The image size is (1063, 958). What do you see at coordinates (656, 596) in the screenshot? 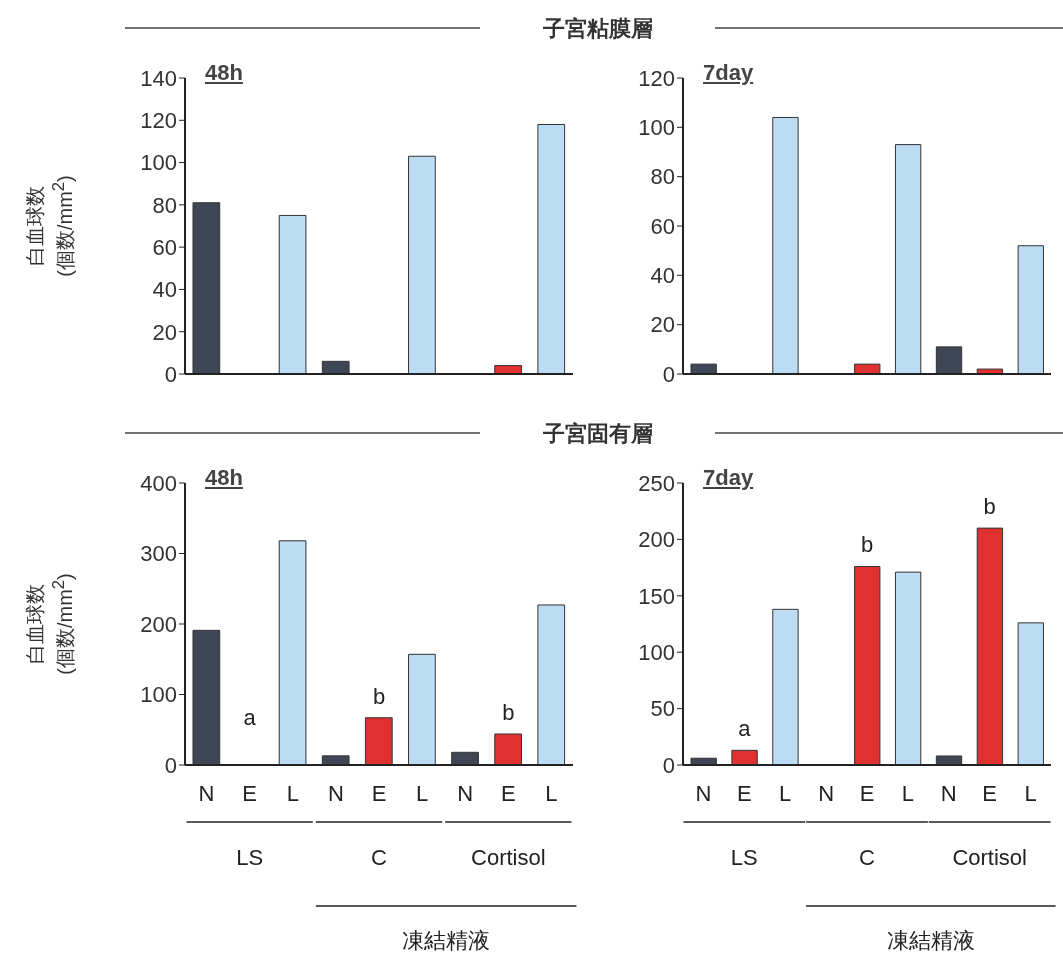
I see `y-tick-label: 150` at bounding box center [656, 596].